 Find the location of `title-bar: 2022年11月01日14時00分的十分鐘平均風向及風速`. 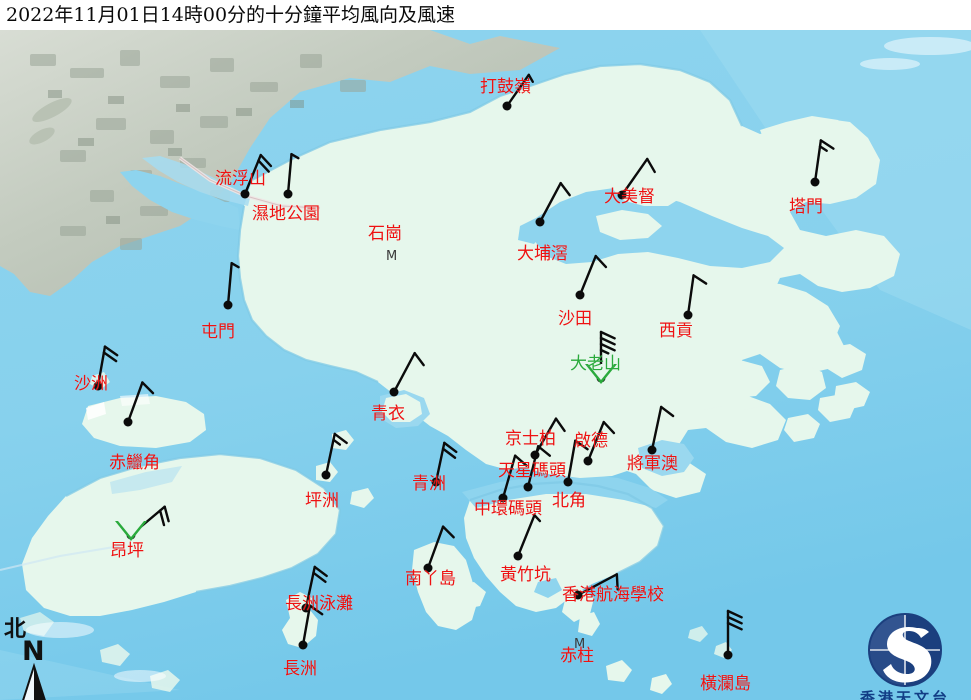

title-bar: 2022年11月01日14時00分的十分鐘平均風向及風速 is located at coordinates (485, 15).